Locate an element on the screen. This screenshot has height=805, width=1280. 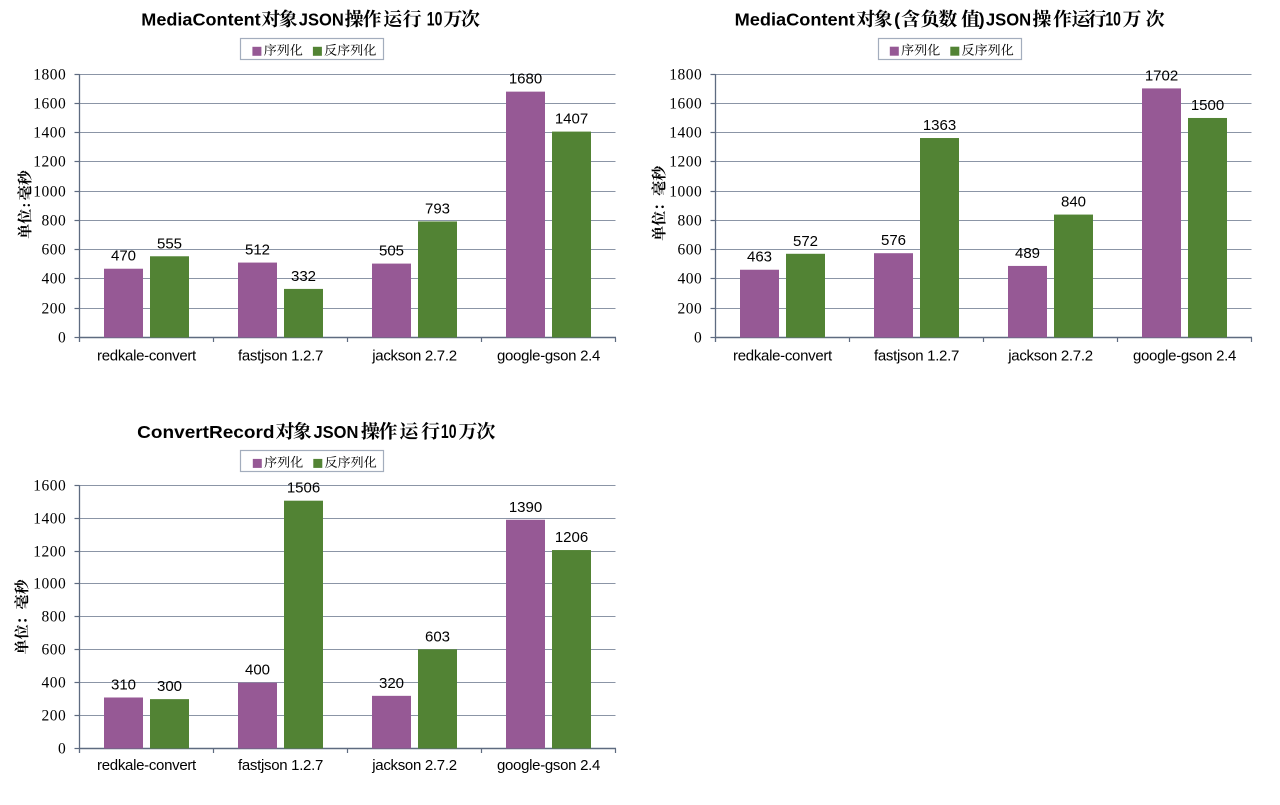
svg-text: 320 is located at coordinates (391, 683).